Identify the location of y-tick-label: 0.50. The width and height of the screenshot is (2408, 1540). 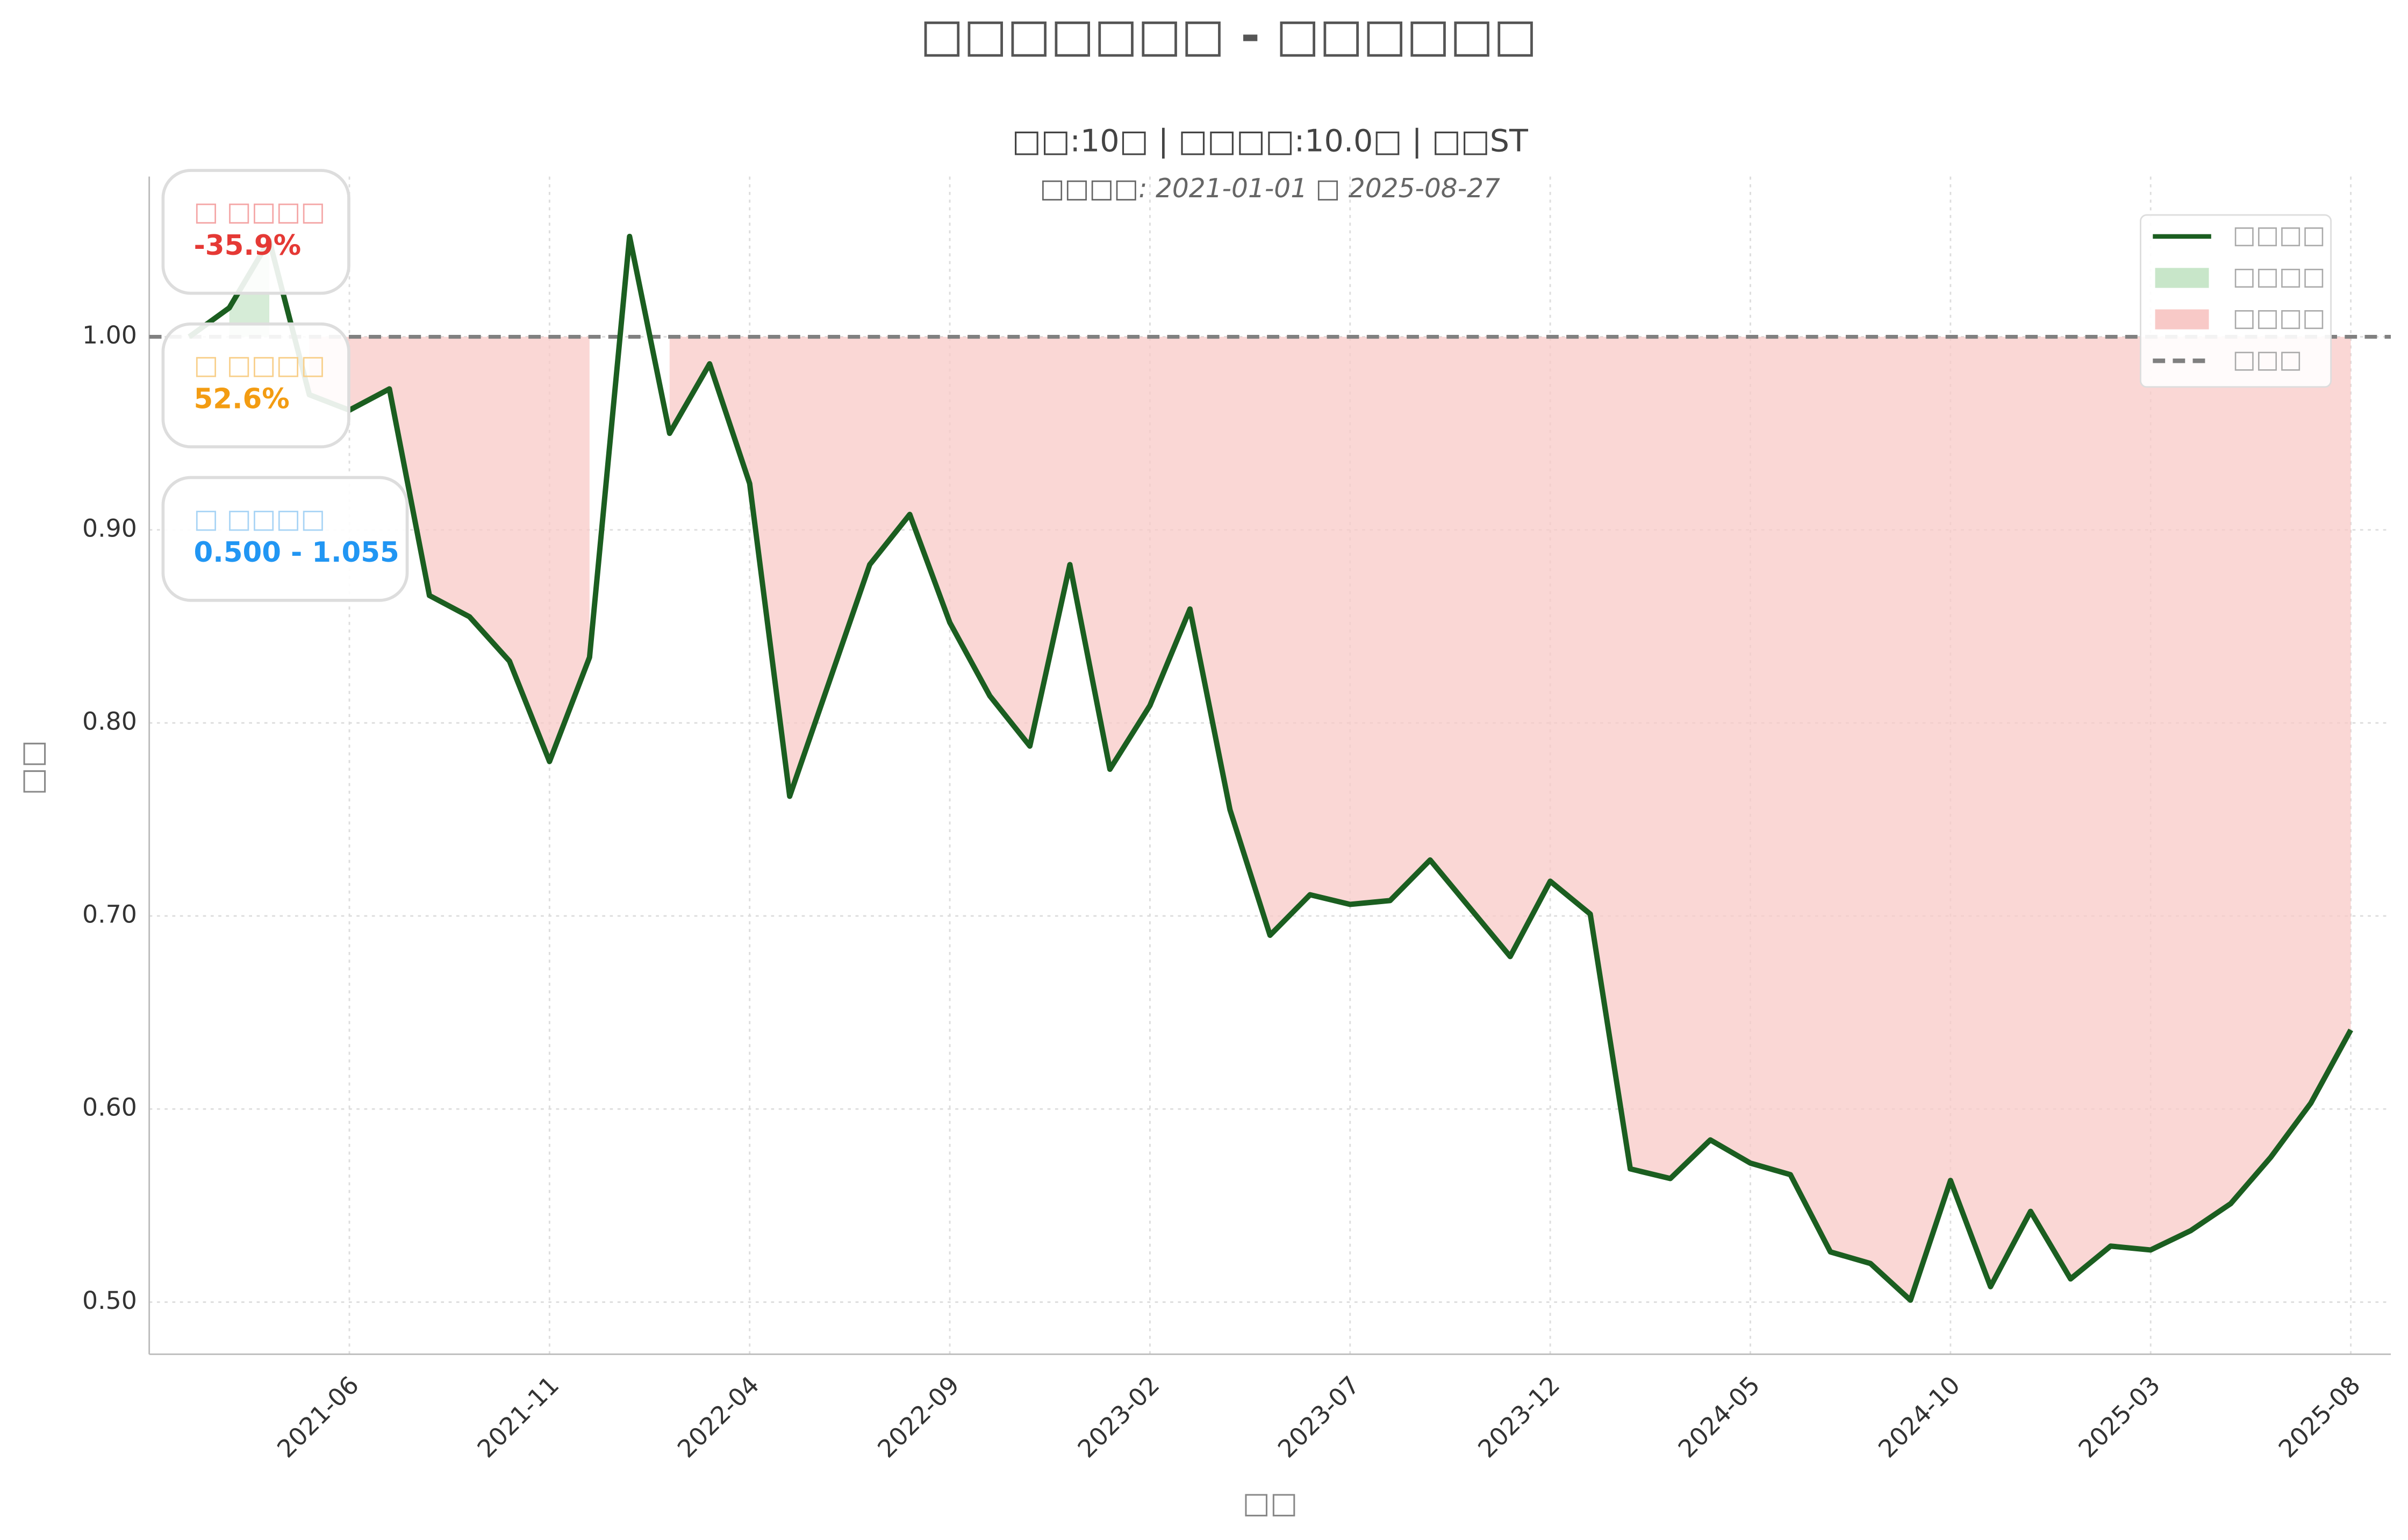
(109, 1300).